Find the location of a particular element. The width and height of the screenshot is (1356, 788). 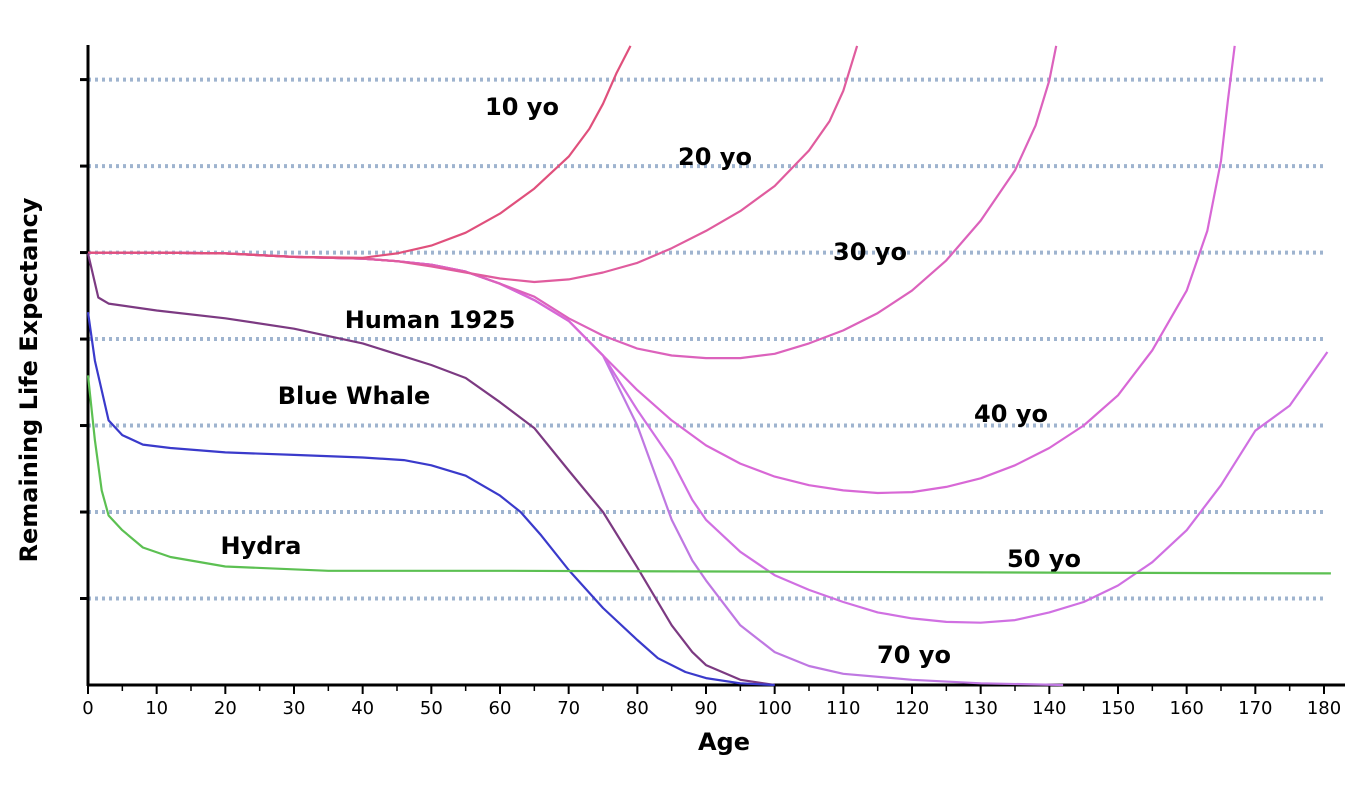

y-axis-label: Remaining Life Expectancy is located at coordinates (29, 379).